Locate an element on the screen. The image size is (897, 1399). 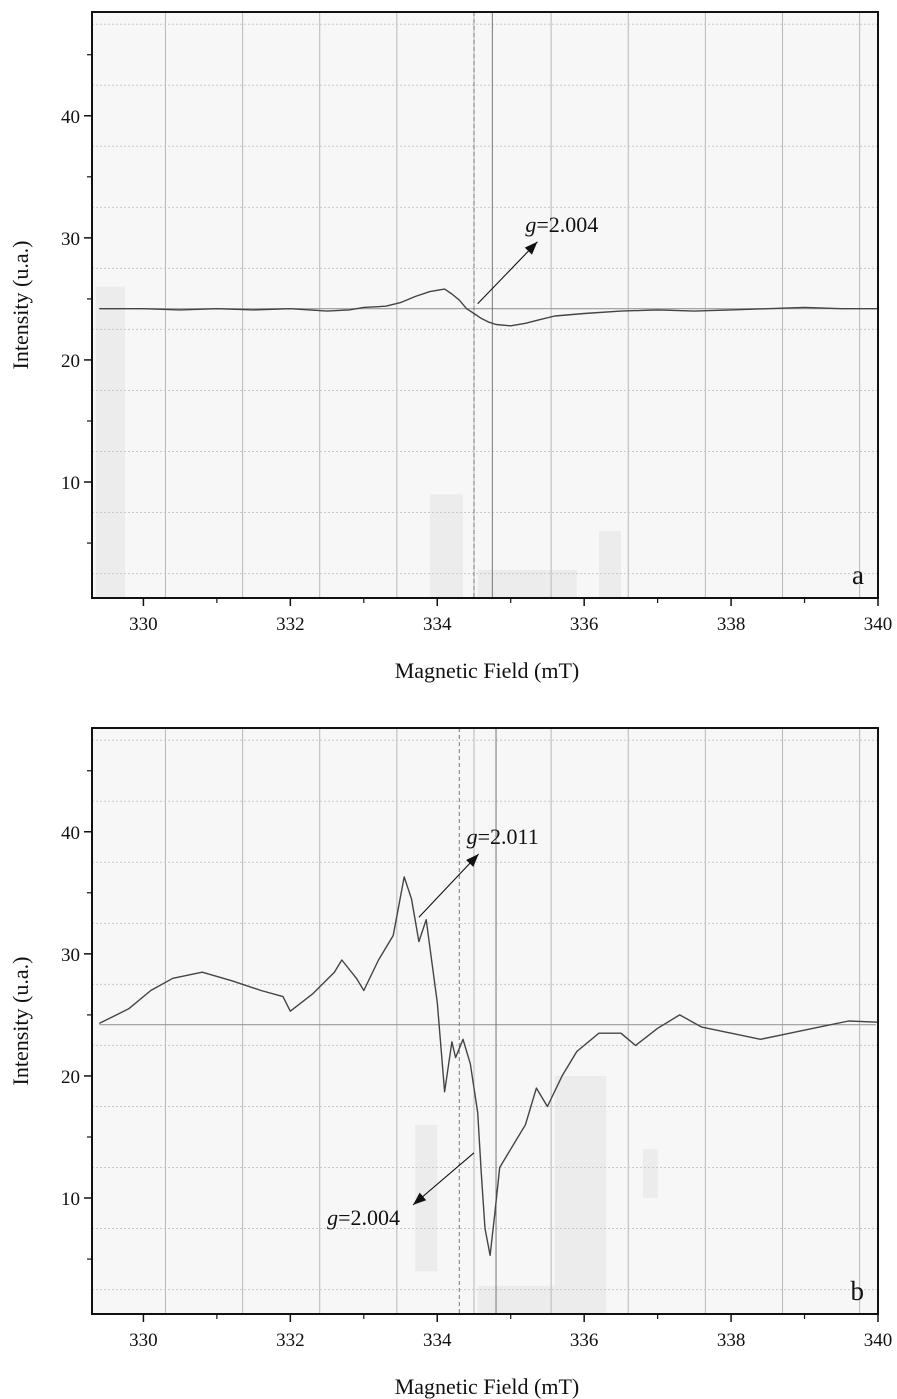
g-factor-annotation: g=2.011 is located at coordinates (503, 836).